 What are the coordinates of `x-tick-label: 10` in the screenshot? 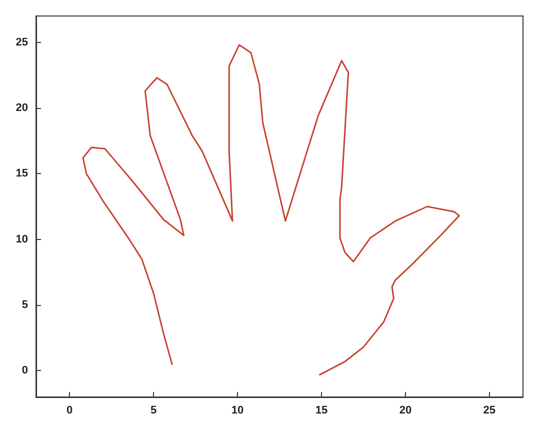 It's located at (237, 410).